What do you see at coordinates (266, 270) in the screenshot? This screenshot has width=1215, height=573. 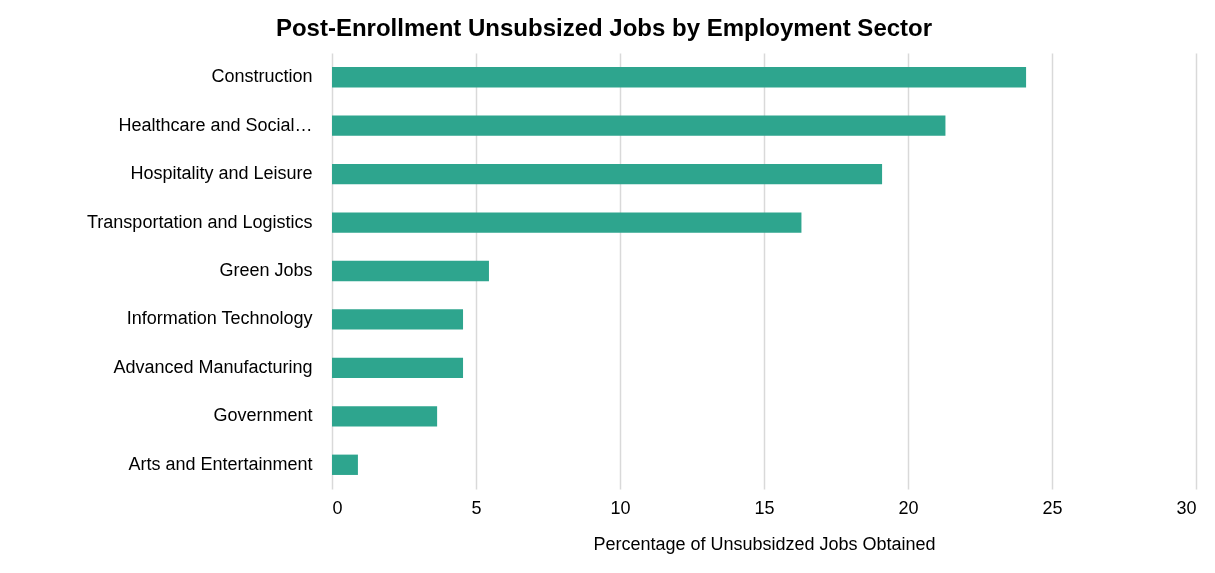 I see `y-tick-label: Green Jobs` at bounding box center [266, 270].